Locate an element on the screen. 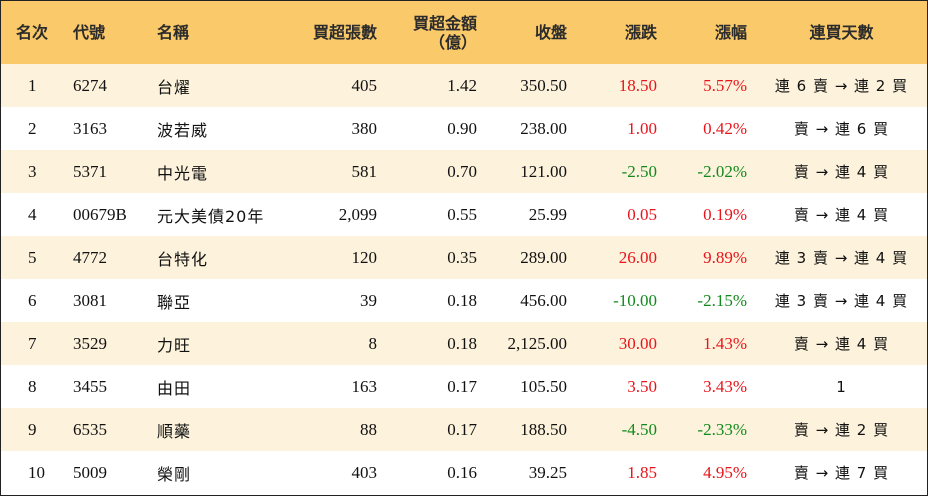 The image size is (928, 496). cell-change: 30.00 is located at coordinates (637, 343).